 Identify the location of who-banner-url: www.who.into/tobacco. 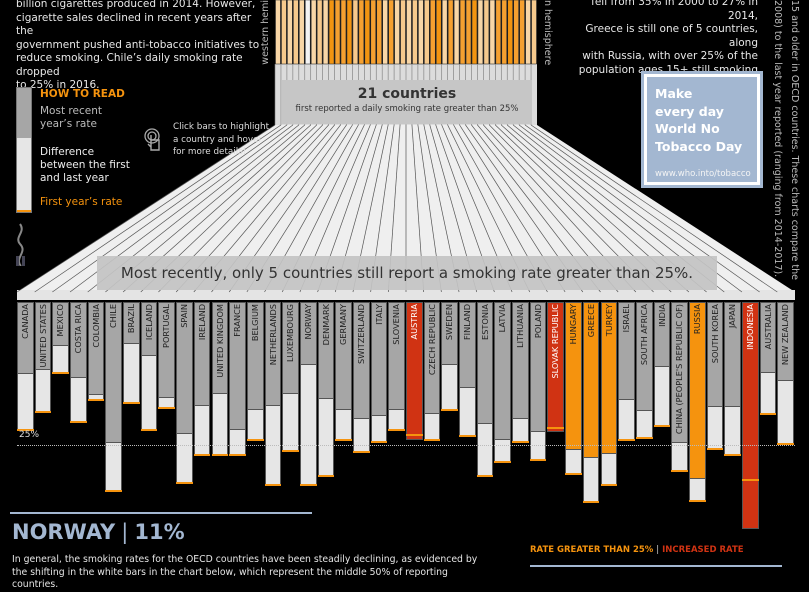
(703, 174).